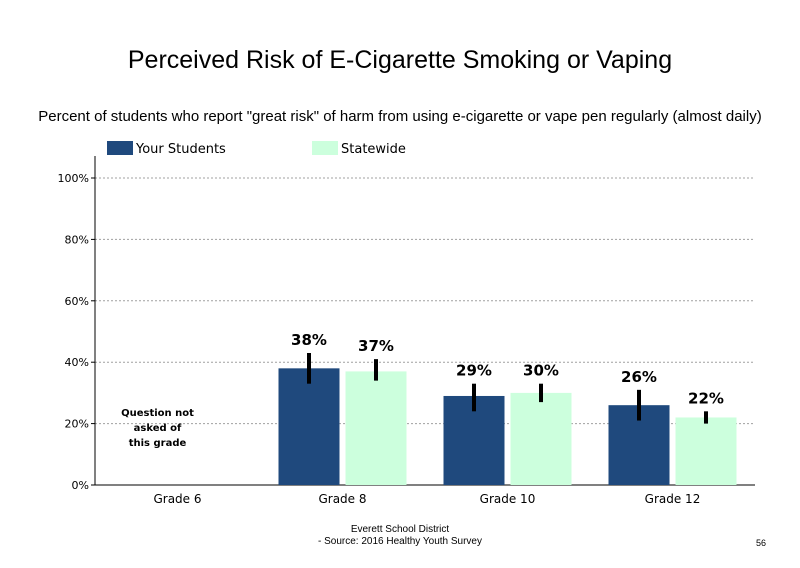  Describe the element at coordinates (508, 499) in the screenshot. I see `x-tick-label: Grade 10` at that location.